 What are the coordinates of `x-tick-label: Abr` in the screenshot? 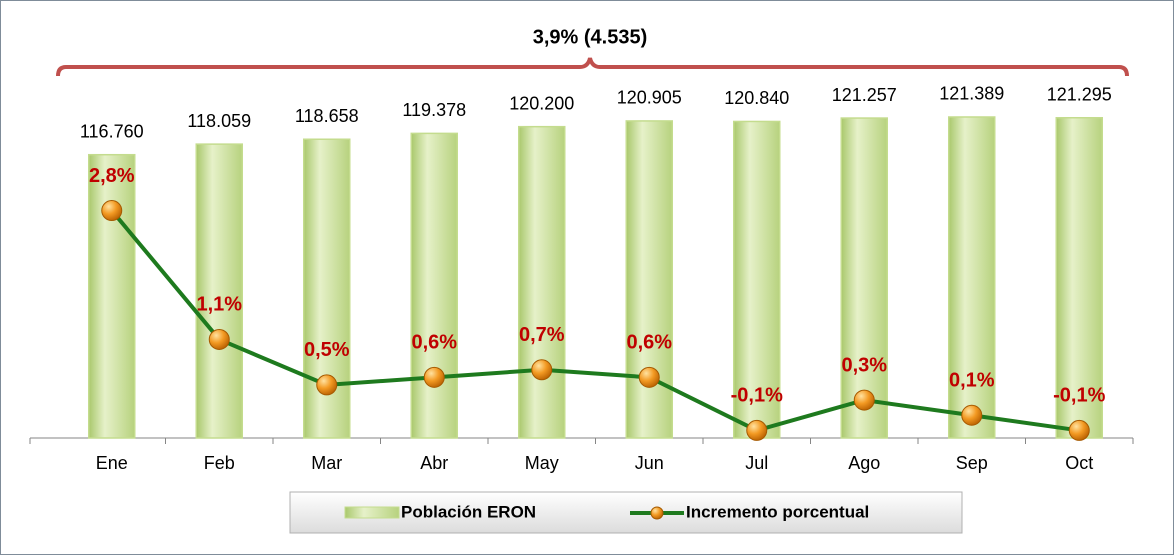 It's located at (434, 463).